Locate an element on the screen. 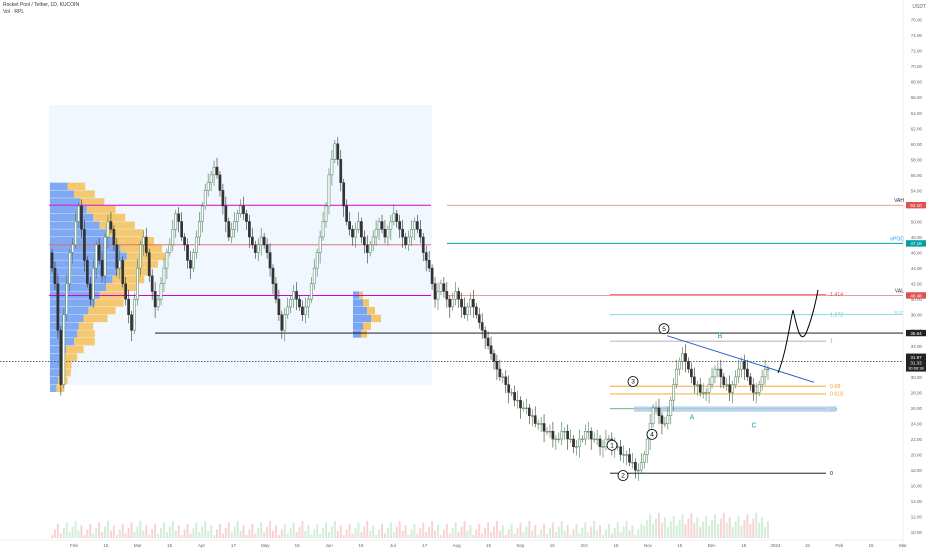 This screenshot has height=555, width=932. y-tick-label: 22.00 is located at coordinates (917, 439).